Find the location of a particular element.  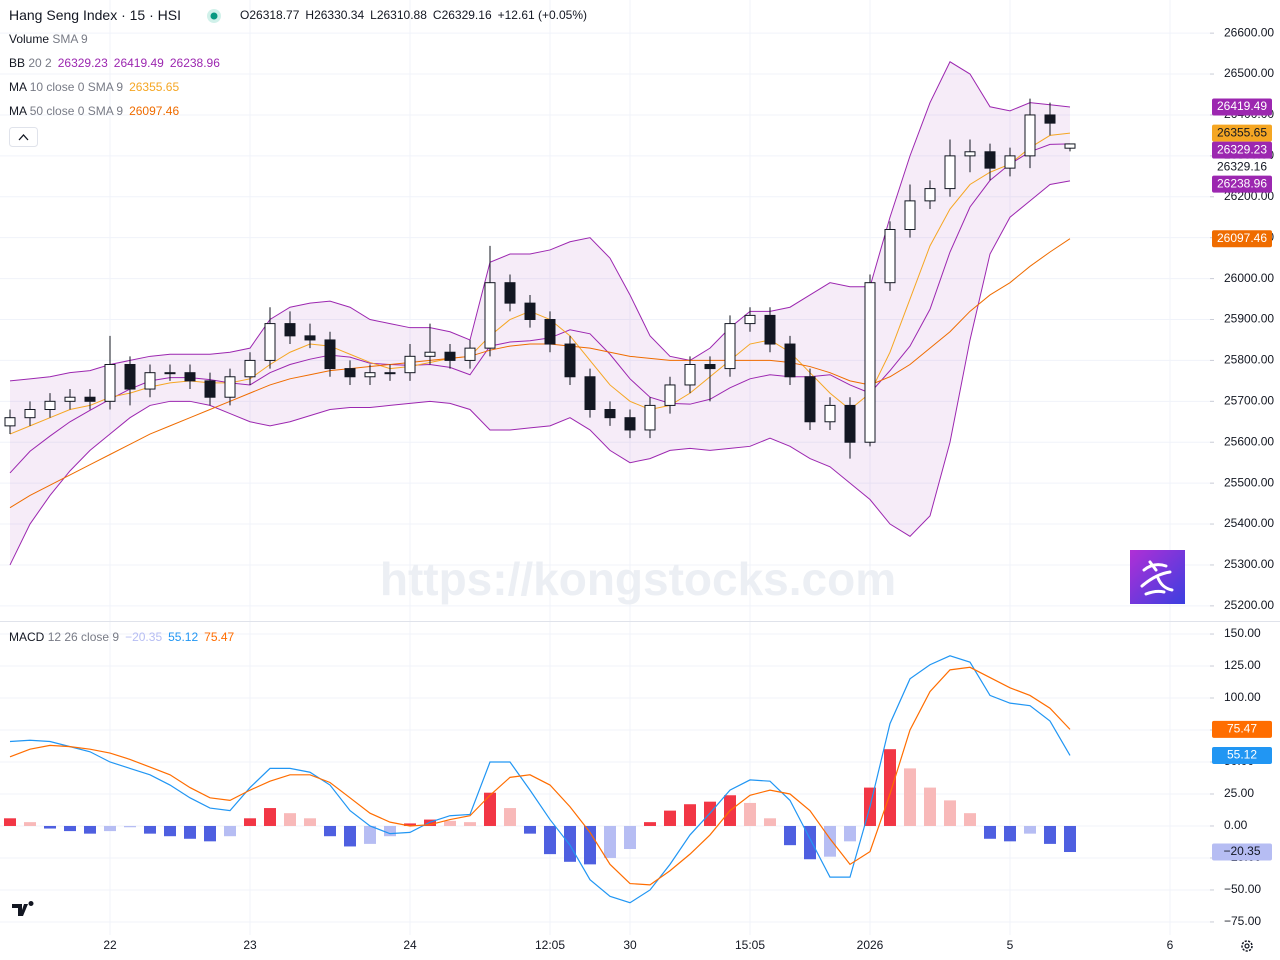

study-macd: MACD 12 26 close 9 −20.35 55.12 75.47 is located at coordinates (122, 637).